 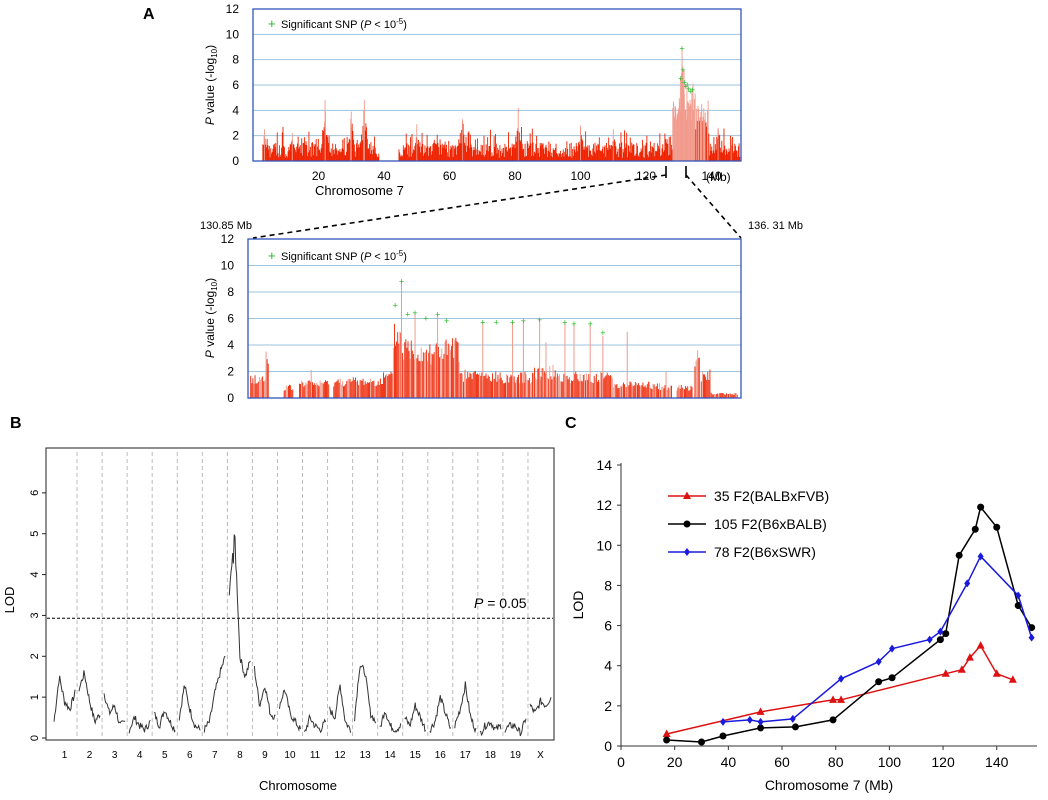 I want to click on chromosome-tick-label: 2, so click(x=90, y=755).